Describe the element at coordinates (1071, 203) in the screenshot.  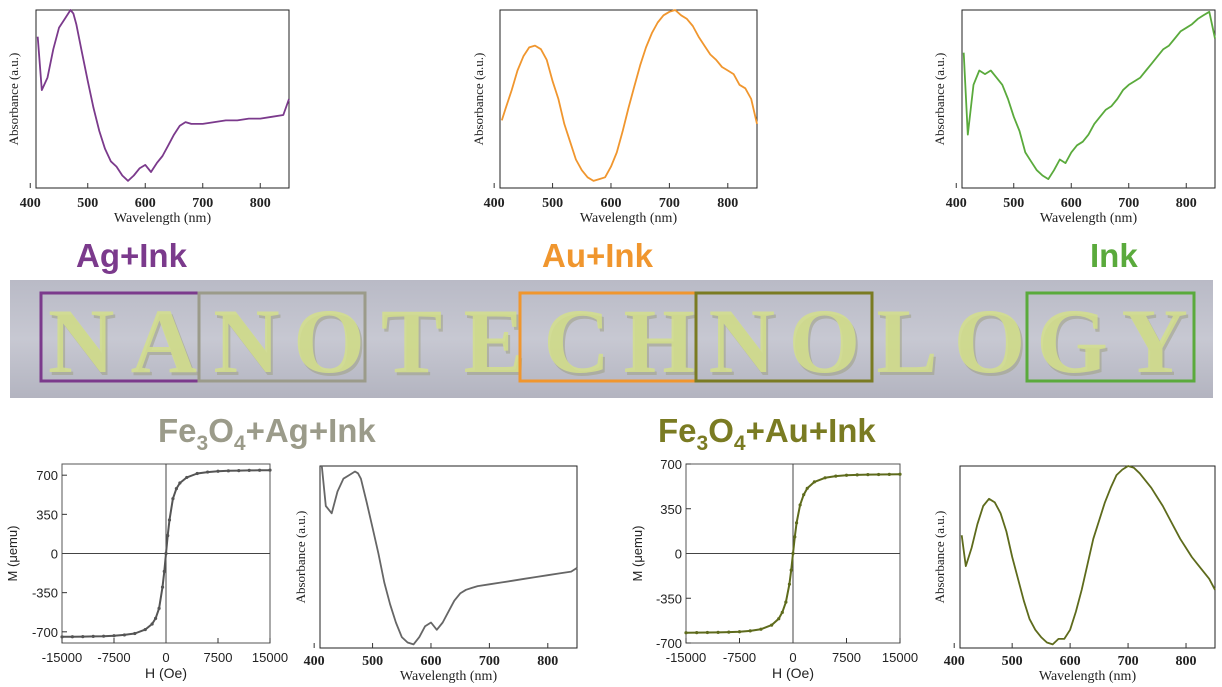
I see `ink-absorbance-xtick-label: 600` at that location.